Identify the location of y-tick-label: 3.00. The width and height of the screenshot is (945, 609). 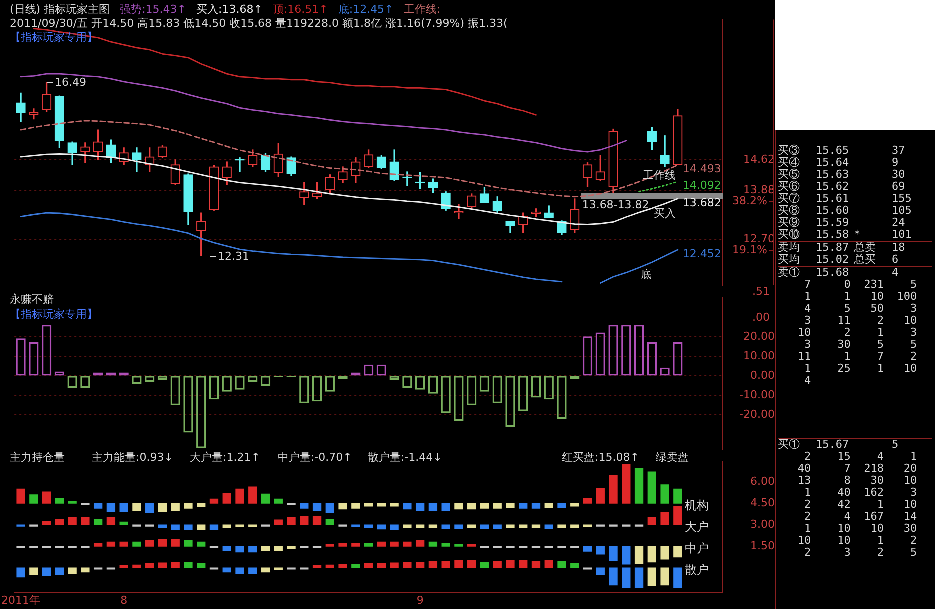
(762, 524).